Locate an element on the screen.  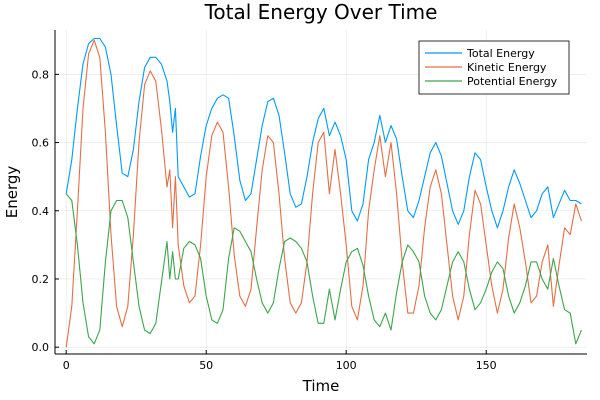
y-tick-label: 0.2 is located at coordinates (41, 279).